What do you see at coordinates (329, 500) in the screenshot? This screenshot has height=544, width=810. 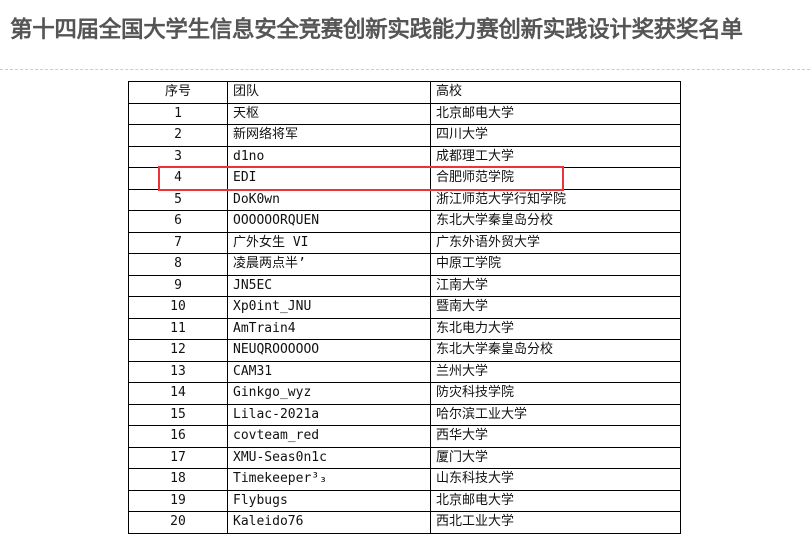 I see `cell-team: Flybugs` at bounding box center [329, 500].